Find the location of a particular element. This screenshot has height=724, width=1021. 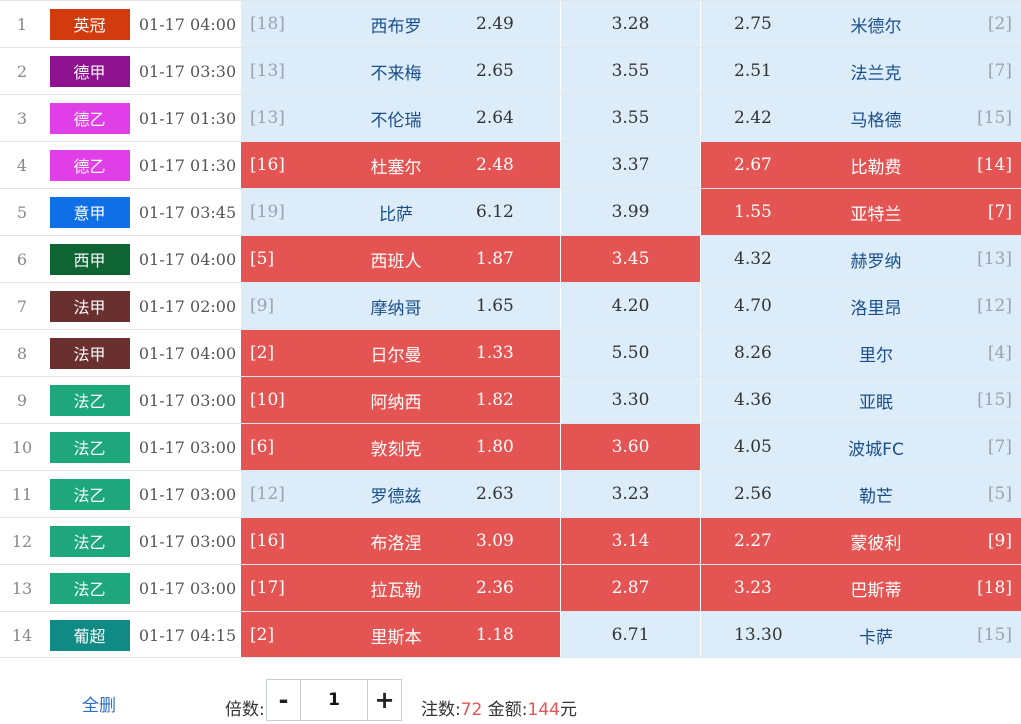

home-win-option: [16] 布洛涅 3.09 is located at coordinates (400, 541).